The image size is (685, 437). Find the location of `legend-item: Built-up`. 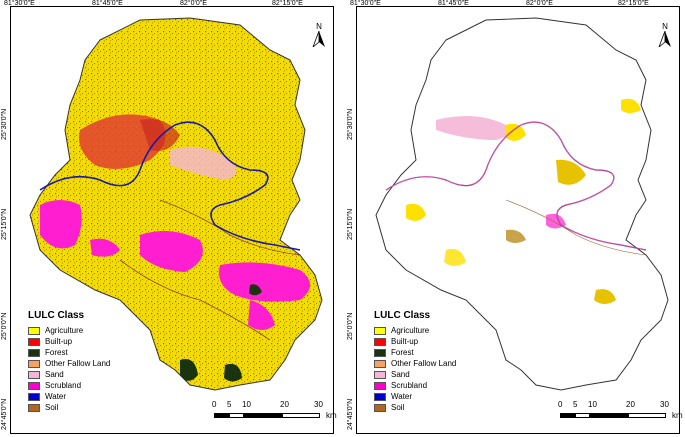

legend-item: Built-up is located at coordinates (69, 341).